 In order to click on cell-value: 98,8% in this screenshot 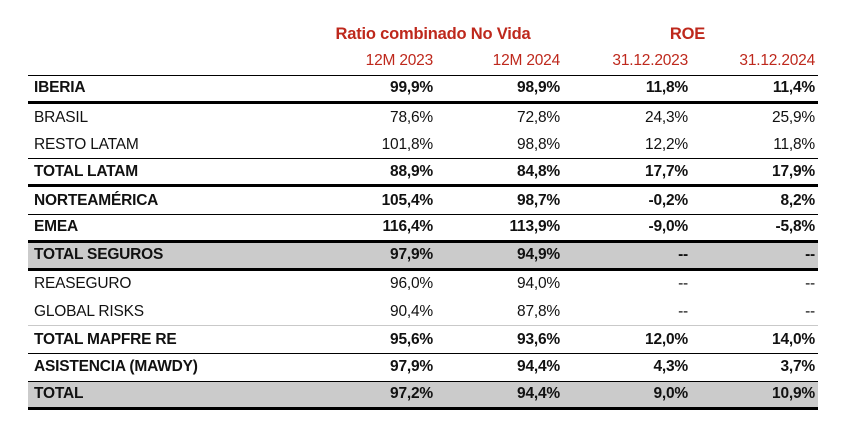, I will do `click(538, 144)`.